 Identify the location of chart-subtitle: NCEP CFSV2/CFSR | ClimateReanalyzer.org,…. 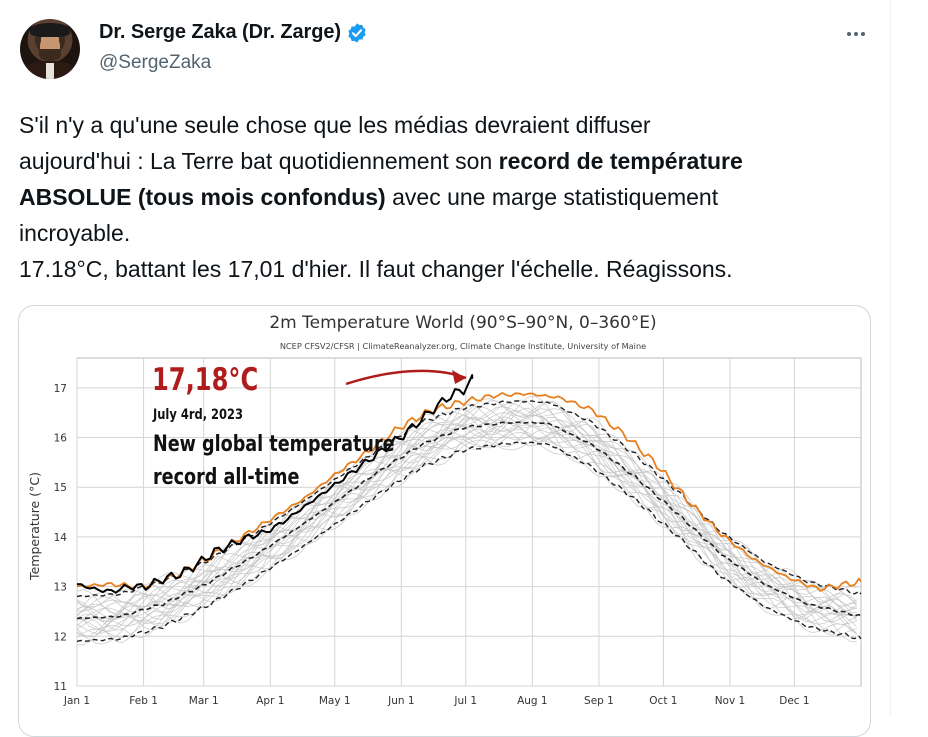
(463, 346).